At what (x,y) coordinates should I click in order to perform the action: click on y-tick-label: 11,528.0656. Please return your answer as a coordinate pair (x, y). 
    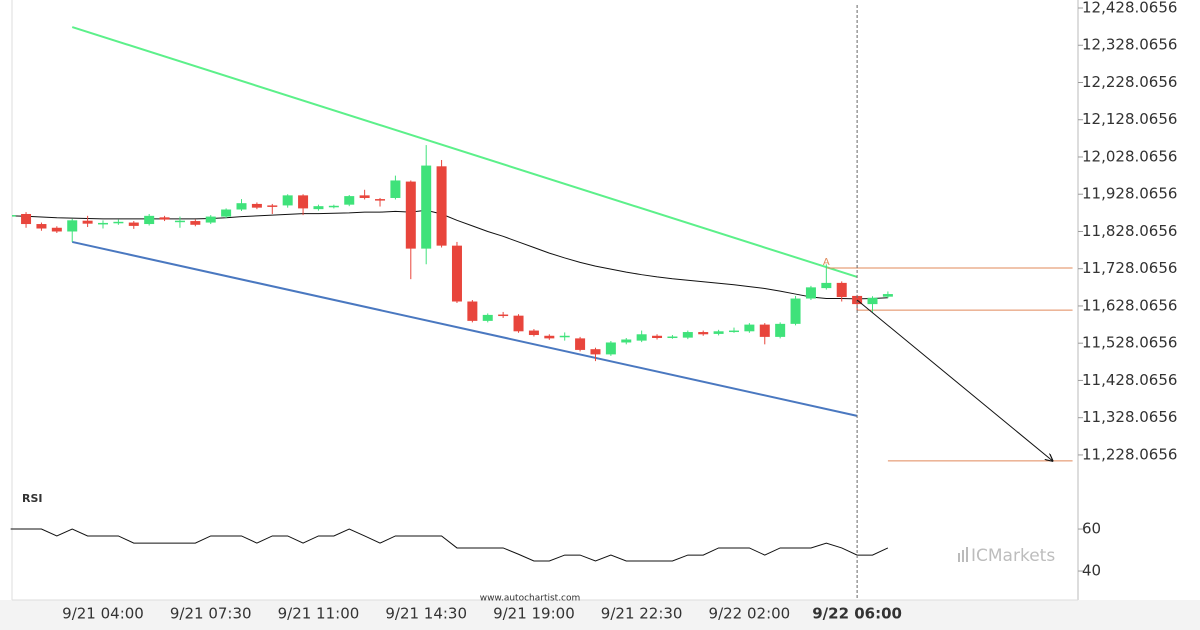
    Looking at the image, I should click on (1129, 343).